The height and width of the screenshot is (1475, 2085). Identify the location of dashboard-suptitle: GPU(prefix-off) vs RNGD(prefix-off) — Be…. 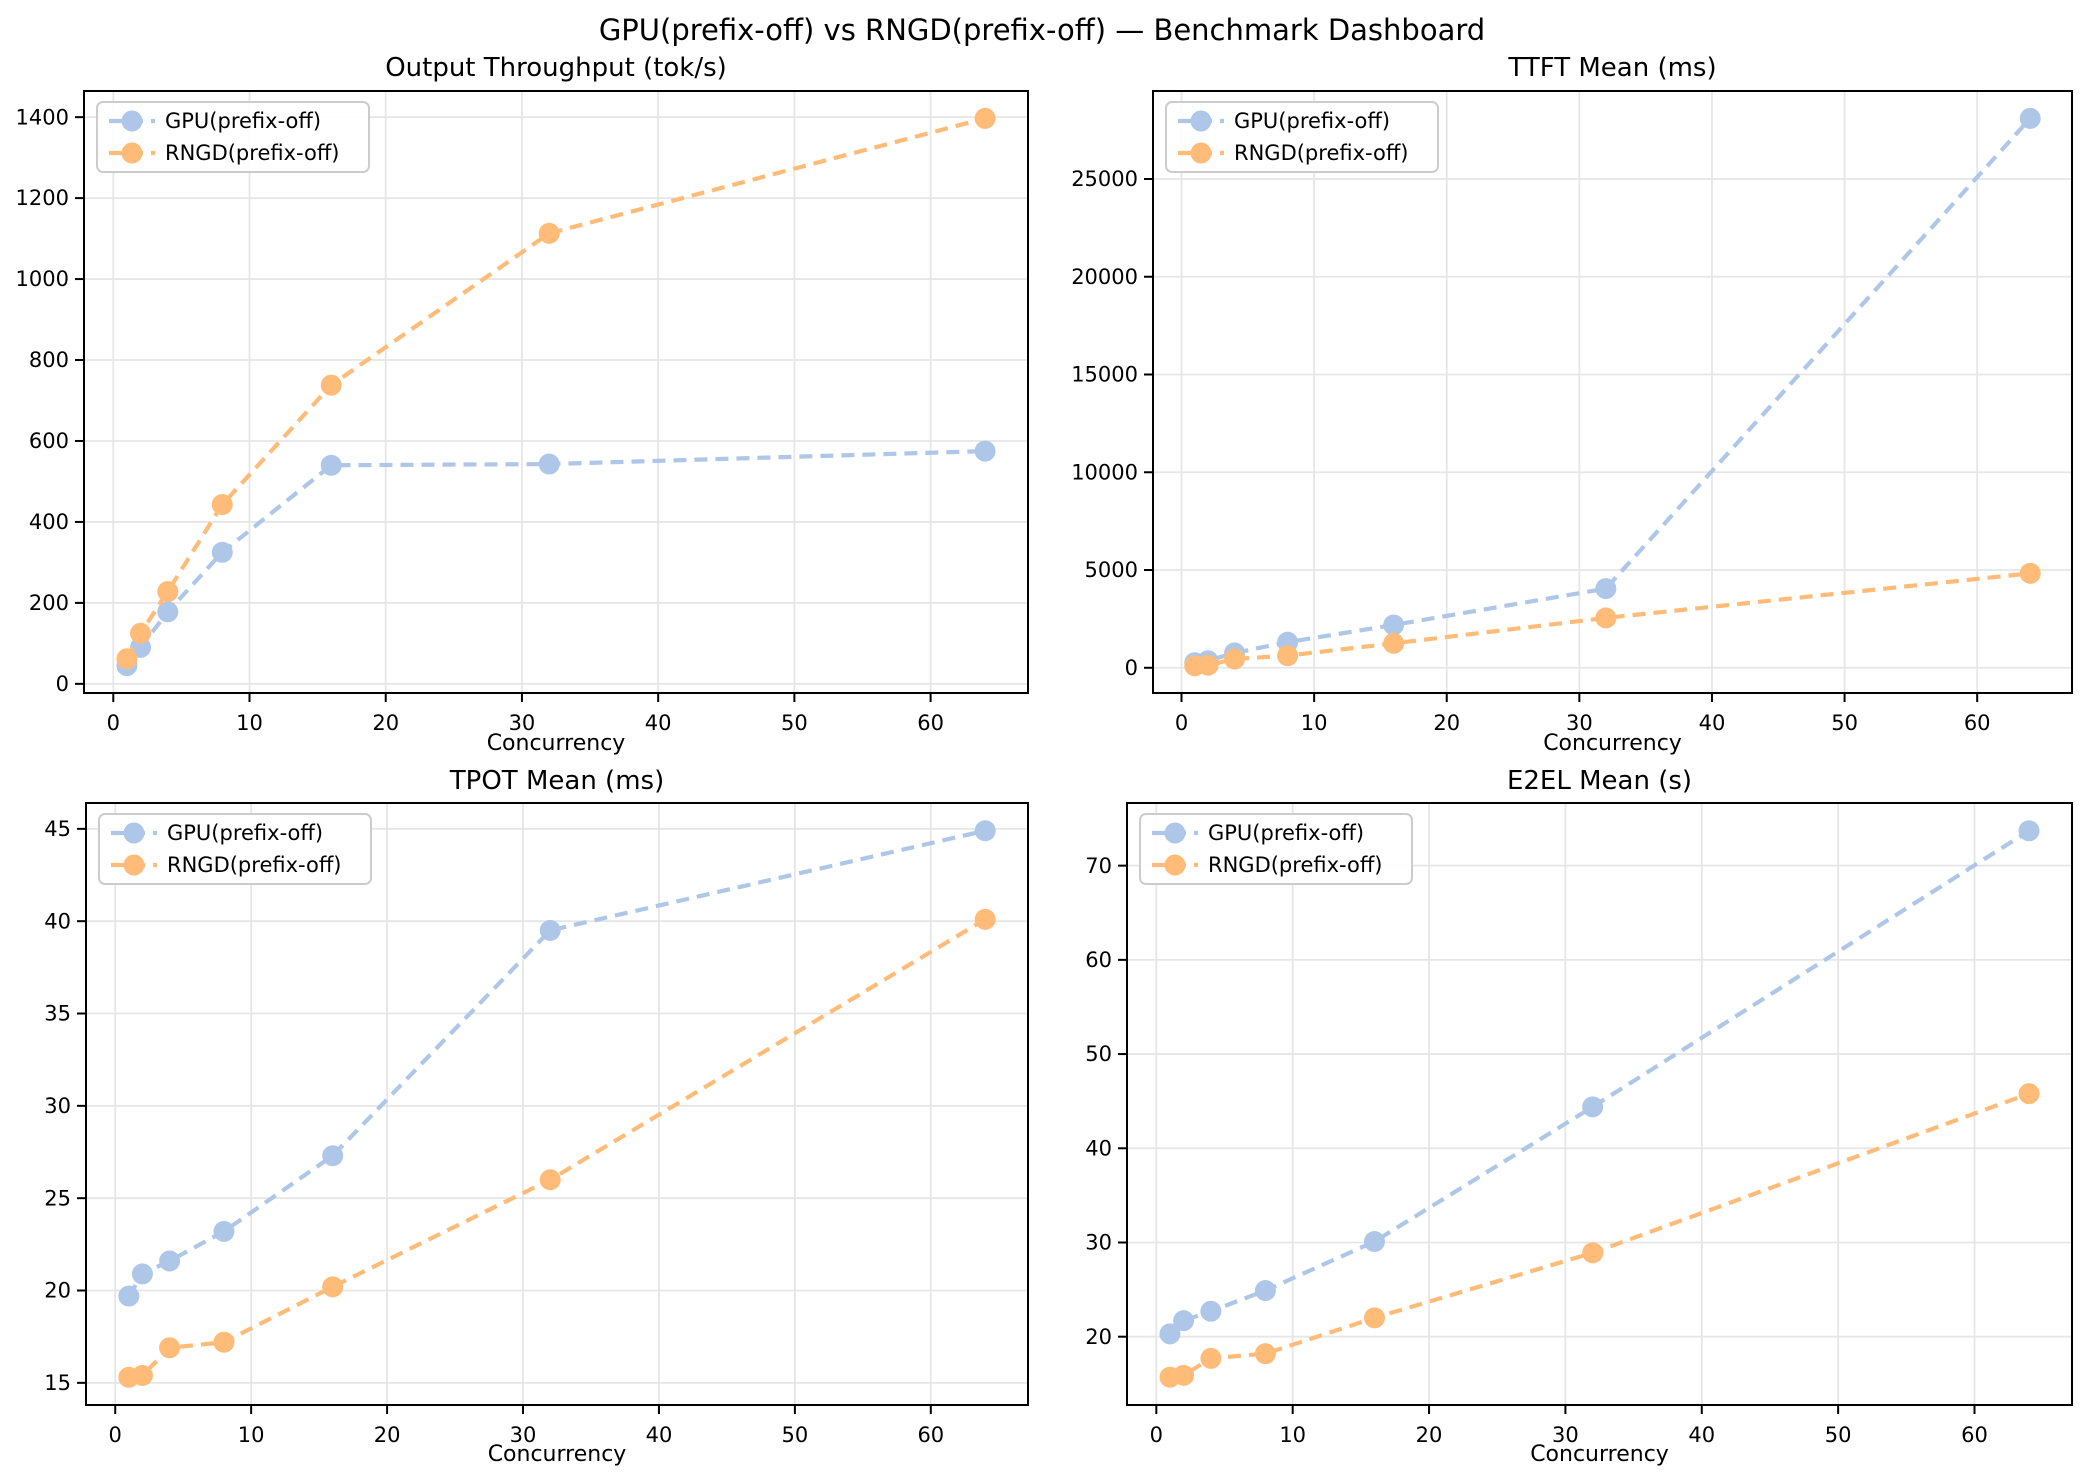
(1042, 30).